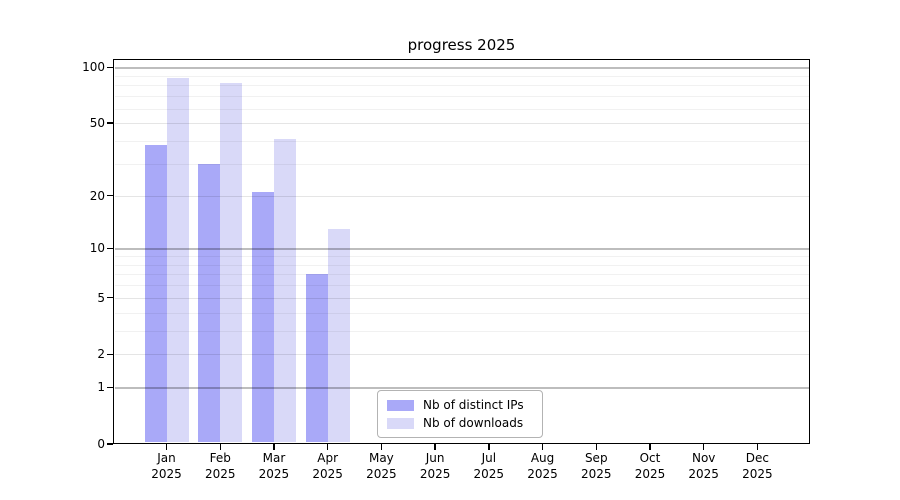 The image size is (900, 500). What do you see at coordinates (93, 67) in the screenshot?
I see `y-tick-label: 100` at bounding box center [93, 67].